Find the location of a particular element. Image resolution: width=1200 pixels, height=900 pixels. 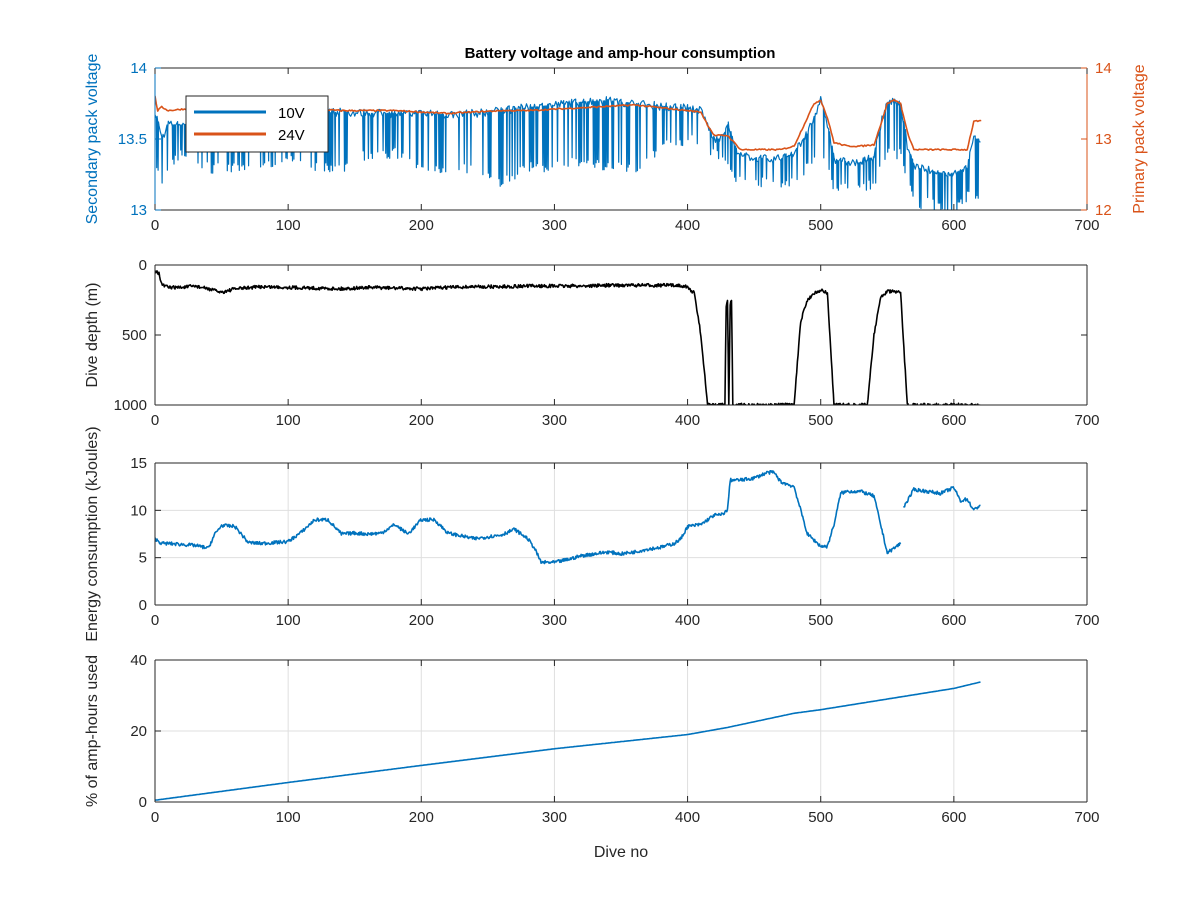

legend-label-24v: 24V is located at coordinates (291, 135).